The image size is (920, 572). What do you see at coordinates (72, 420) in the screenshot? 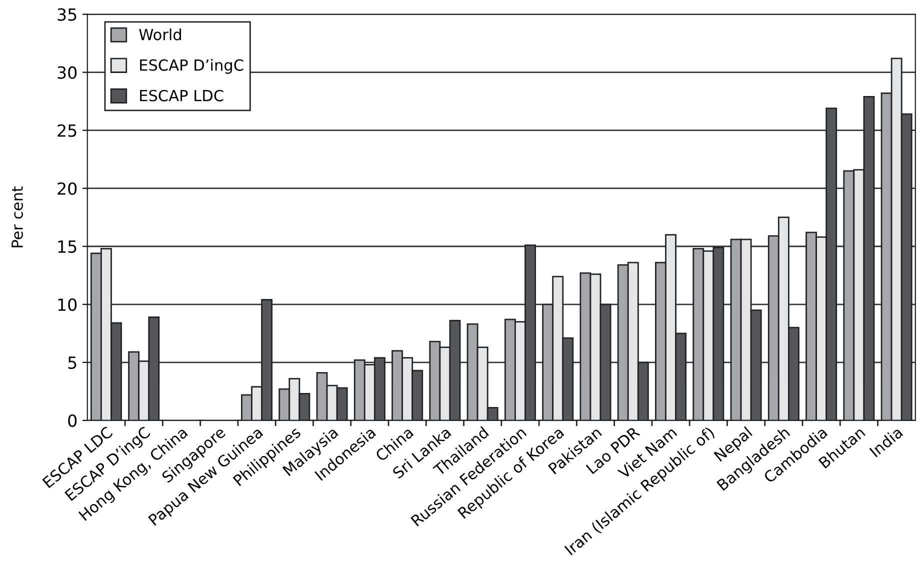
I see `y-tick-label: 0` at bounding box center [72, 420].